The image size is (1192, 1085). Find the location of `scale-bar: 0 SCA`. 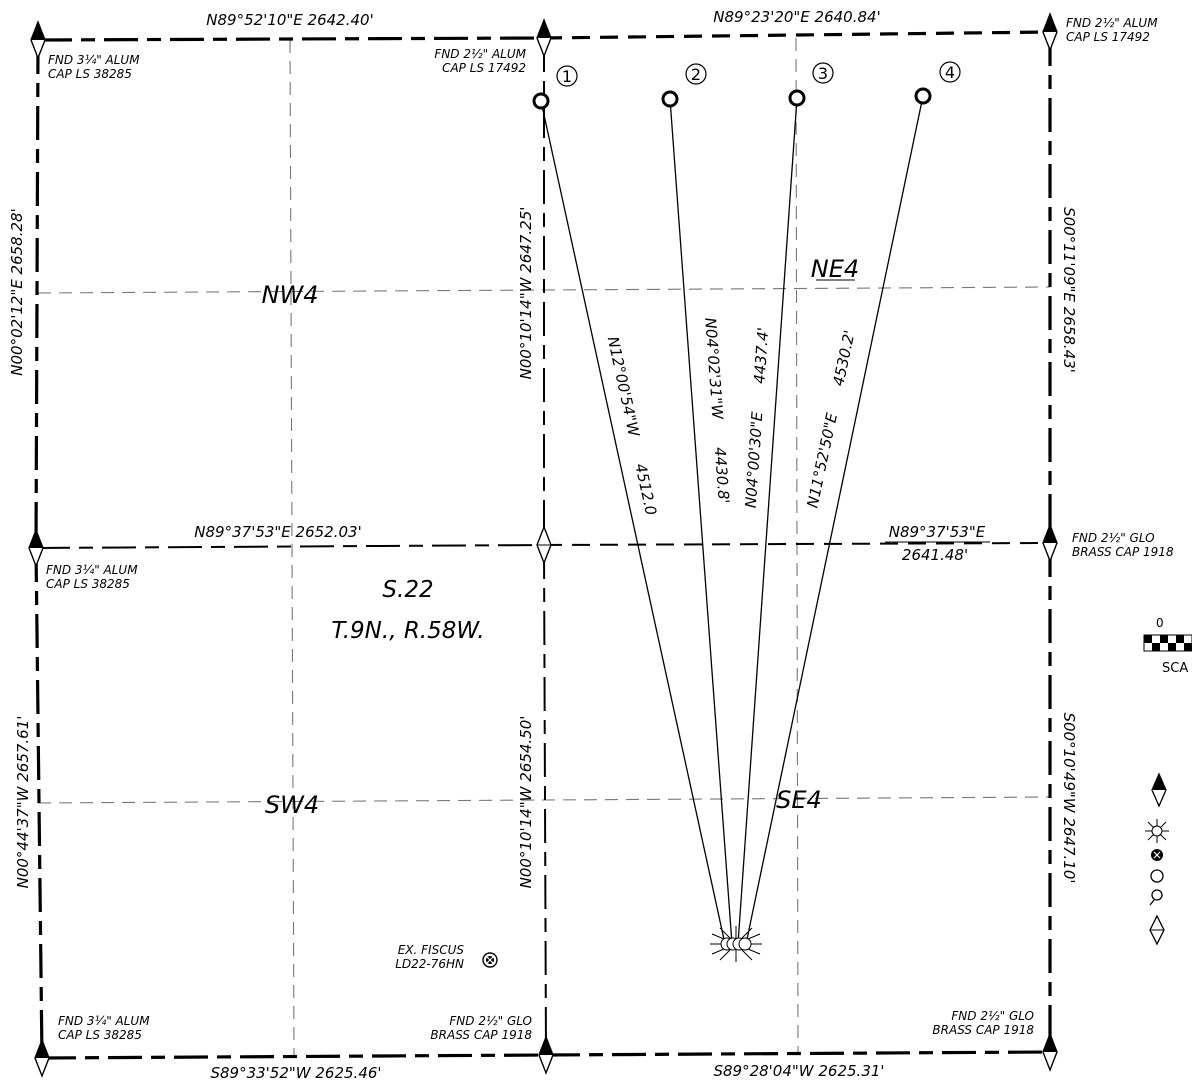

scale-bar: 0 SCA is located at coordinates (1167, 646).